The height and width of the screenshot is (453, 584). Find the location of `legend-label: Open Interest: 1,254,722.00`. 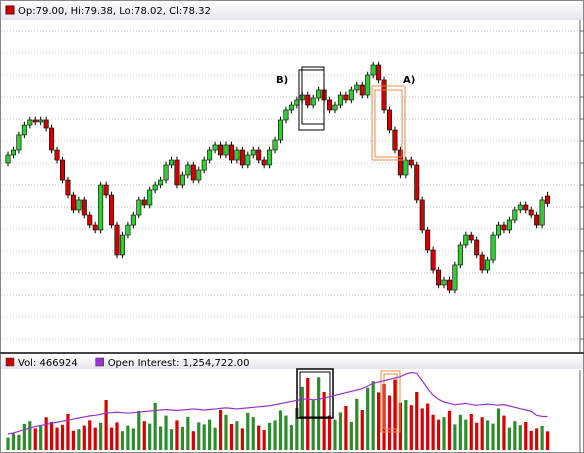

legend-label: Open Interest: 1,254,722.00 is located at coordinates (179, 363).